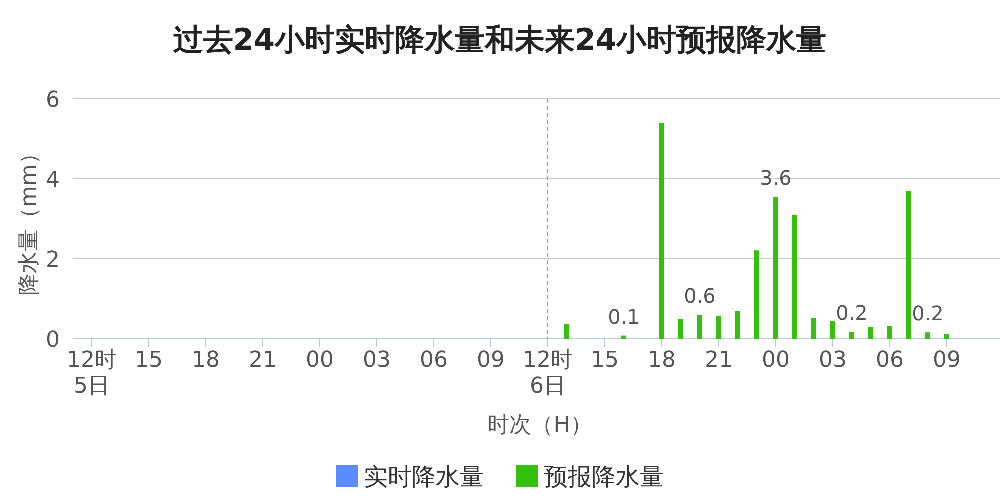  Describe the element at coordinates (548, 373) in the screenshot. I see `x-tick-label: 12时 6日` at that location.